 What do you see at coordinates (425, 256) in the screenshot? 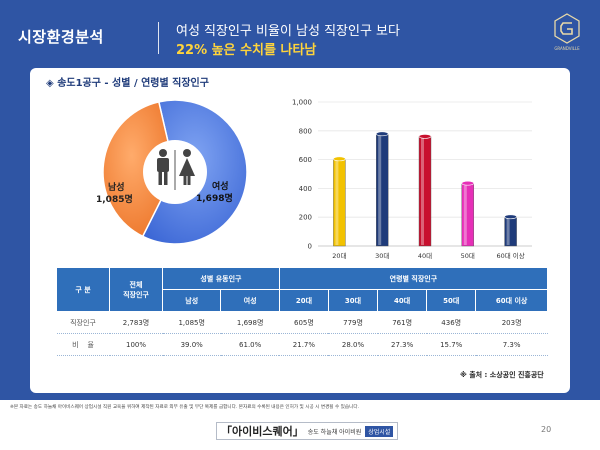
I see `x-tick-label: 40대` at bounding box center [425, 256].